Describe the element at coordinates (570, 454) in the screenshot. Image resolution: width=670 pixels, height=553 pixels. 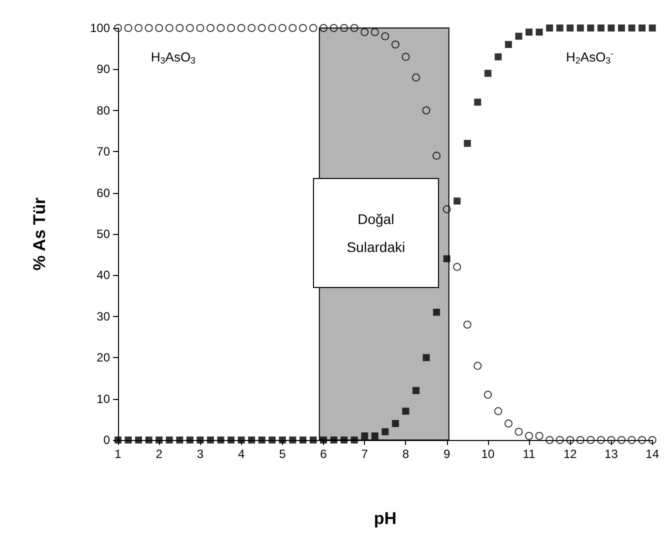
I see `x-tick-label: 12` at that location.